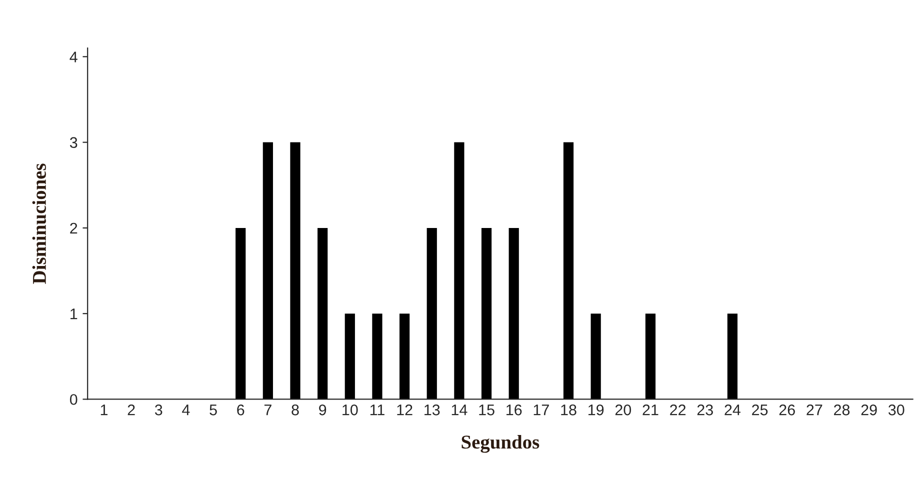 The width and height of the screenshot is (922, 481). I want to click on x-tick-label: 25, so click(760, 410).